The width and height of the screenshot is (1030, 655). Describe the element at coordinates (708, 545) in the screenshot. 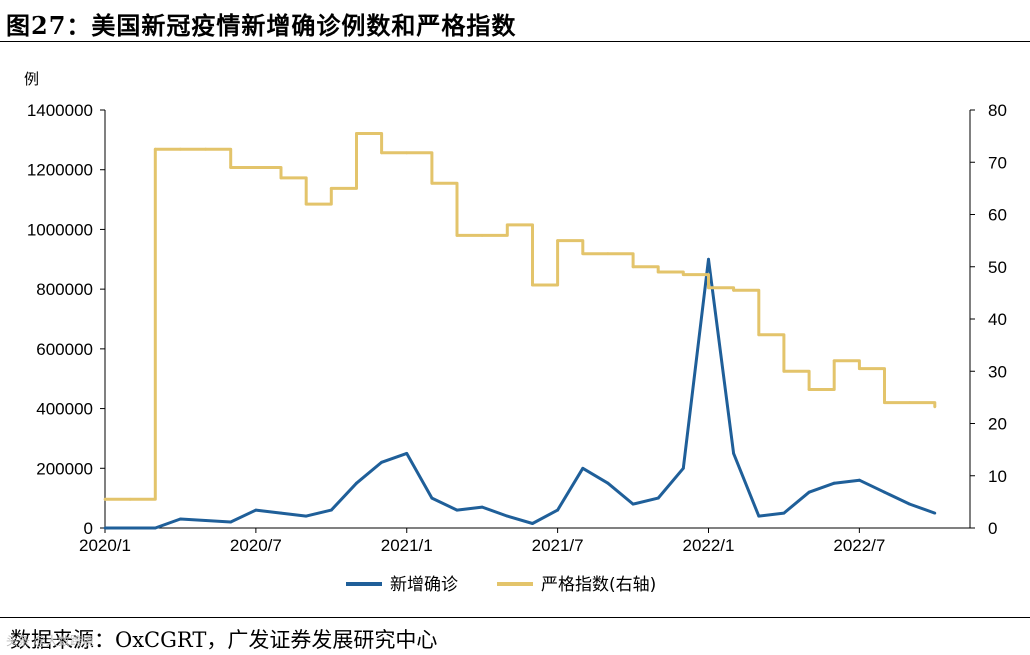

I see `x-tick-label: 2022/1` at that location.